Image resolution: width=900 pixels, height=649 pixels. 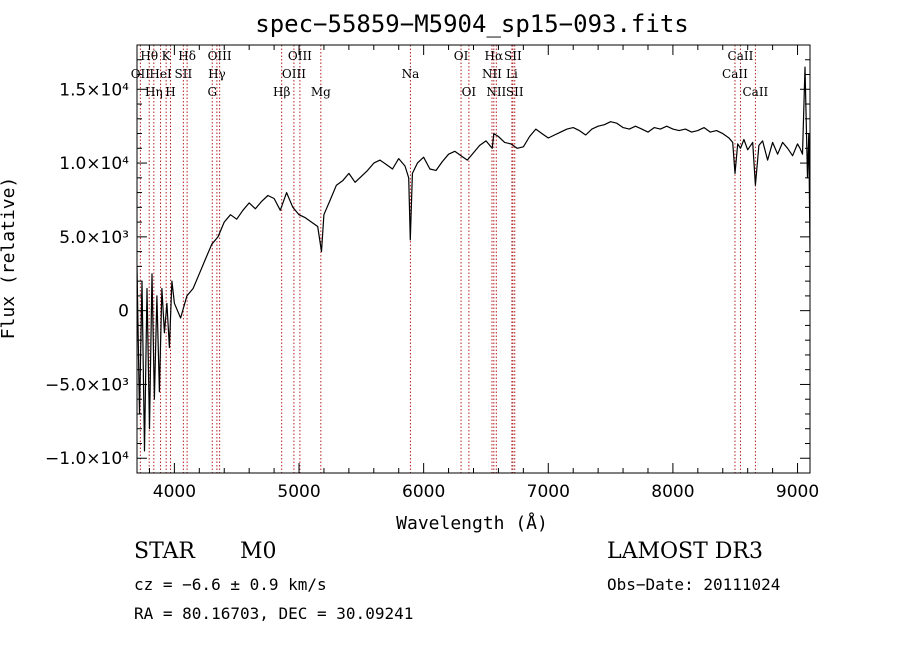 What do you see at coordinates (274, 613) in the screenshot?
I see `coordinates: RA = 80.16703, DEC = 30.09241` at bounding box center [274, 613].